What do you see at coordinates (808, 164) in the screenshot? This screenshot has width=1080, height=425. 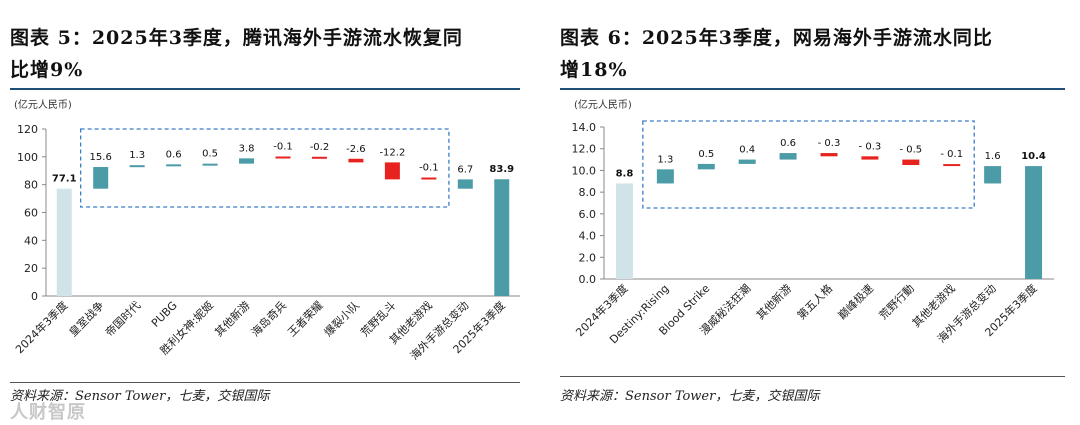 I see `right-dashed-box` at bounding box center [808, 164].